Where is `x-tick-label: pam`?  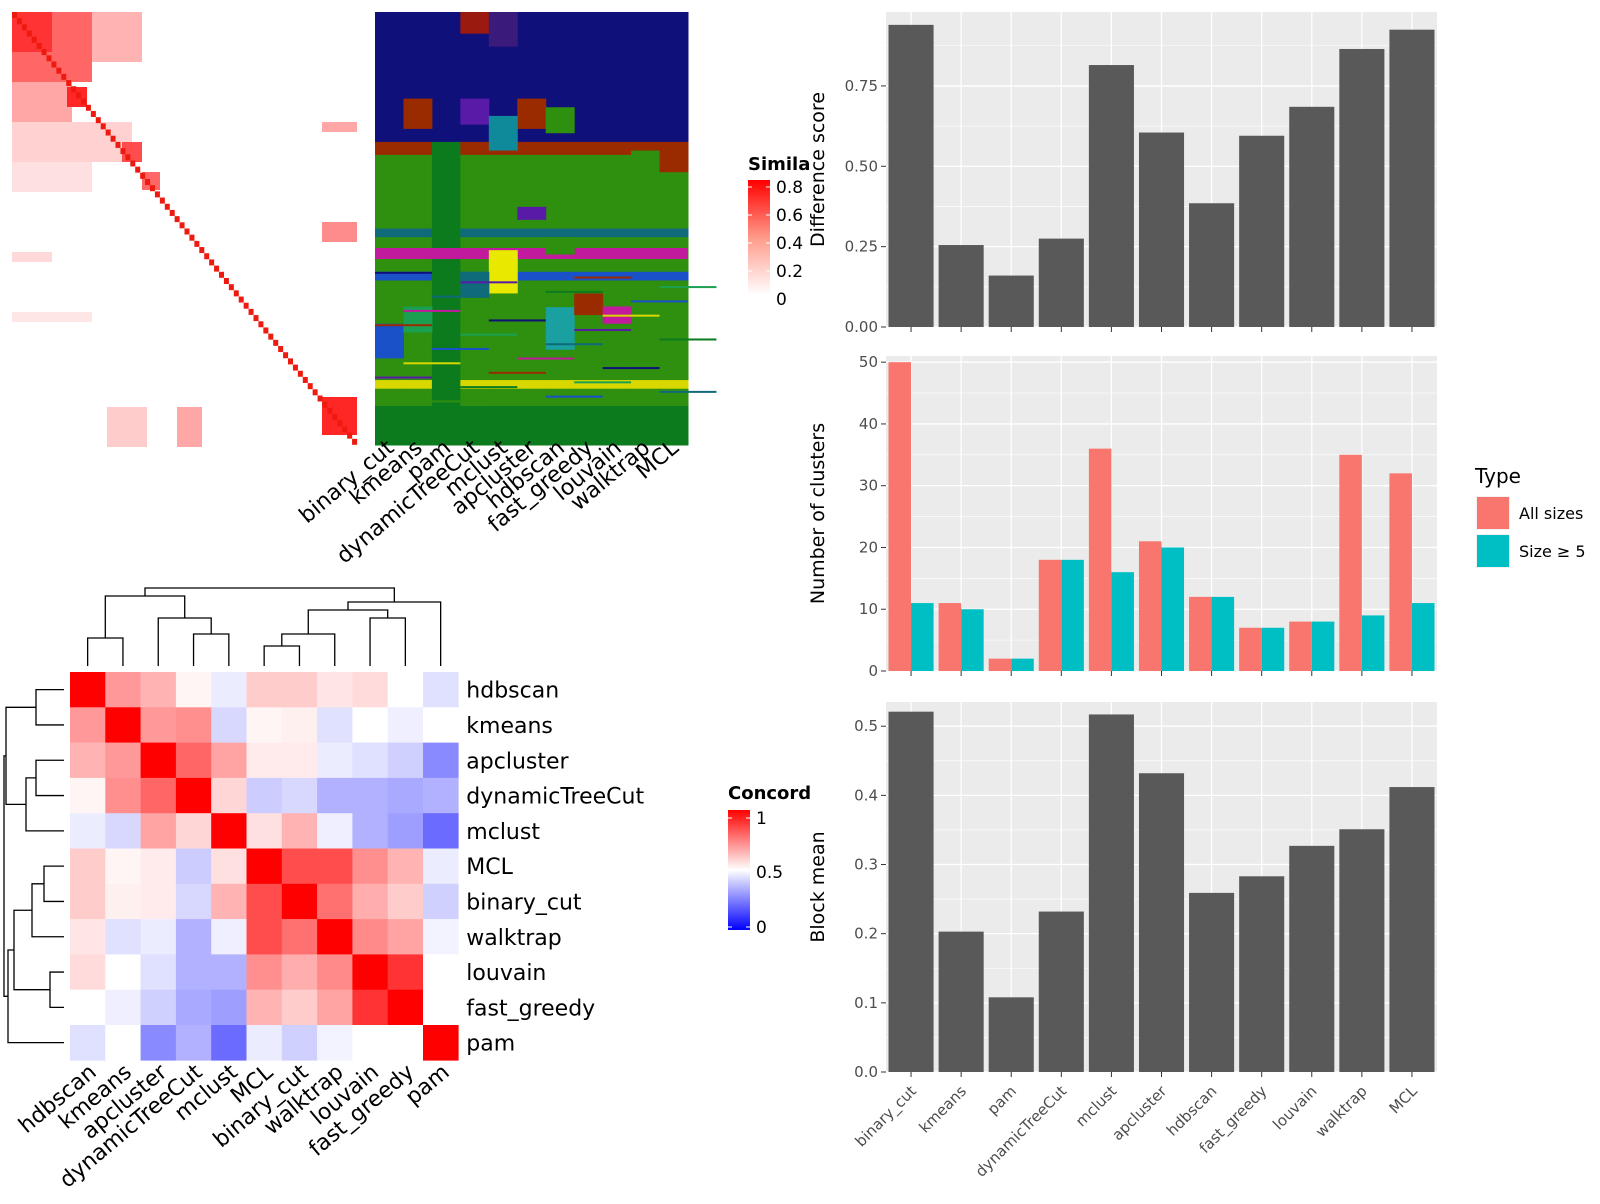
x-tick-label: pam is located at coordinates (1002, 1100).